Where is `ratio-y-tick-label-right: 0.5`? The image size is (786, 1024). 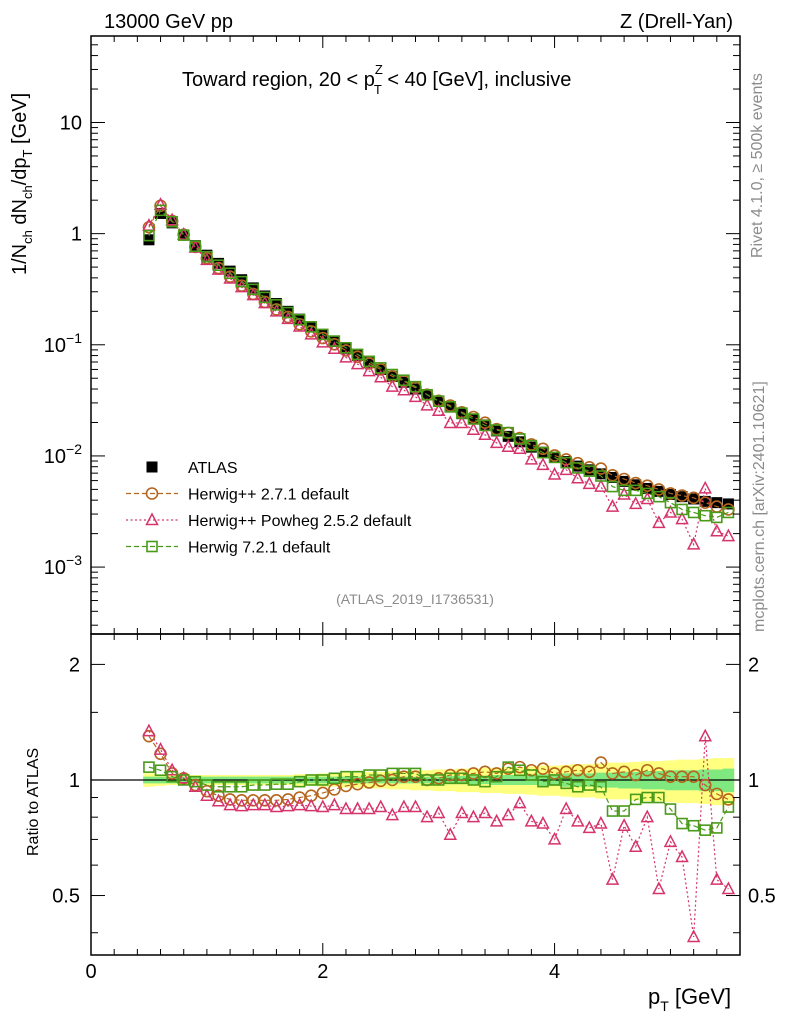
ratio-y-tick-label-right: 0.5 is located at coordinates (762, 897).